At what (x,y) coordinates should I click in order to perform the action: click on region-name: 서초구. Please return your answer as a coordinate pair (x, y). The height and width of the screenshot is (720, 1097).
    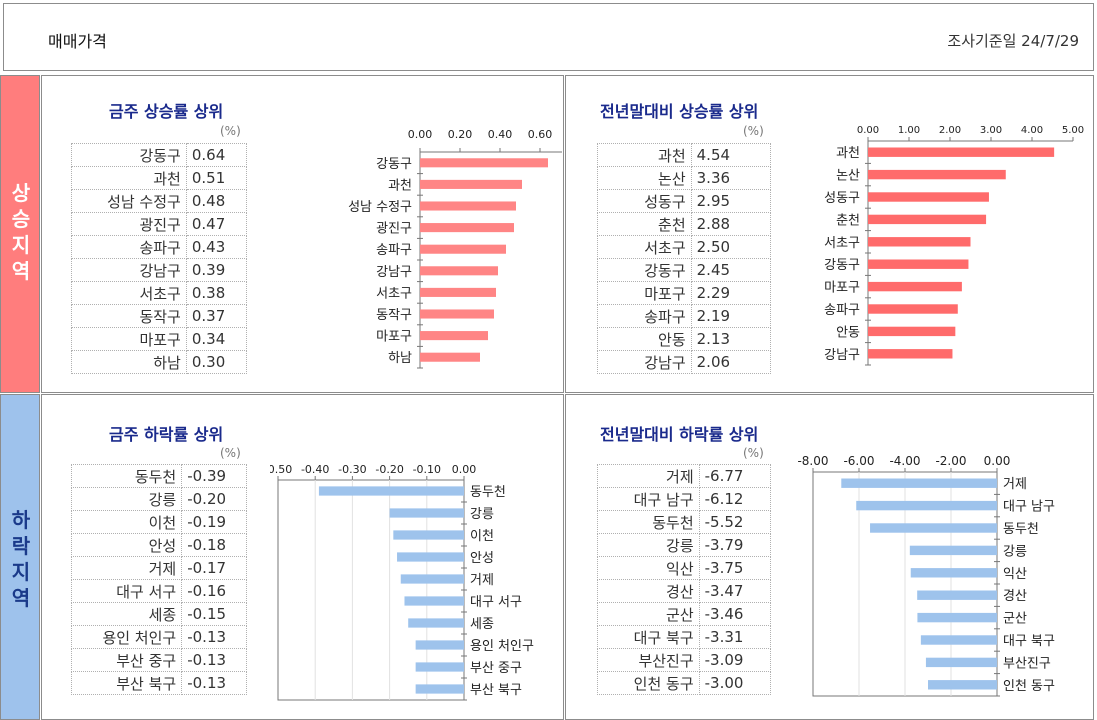
    Looking at the image, I should click on (129, 293).